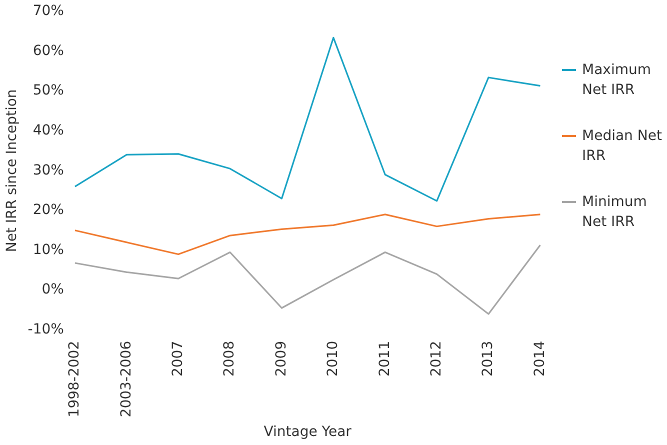 Image resolution: width=667 pixels, height=445 pixels. I want to click on x-tick-label: 1998-2002, so click(74, 379).